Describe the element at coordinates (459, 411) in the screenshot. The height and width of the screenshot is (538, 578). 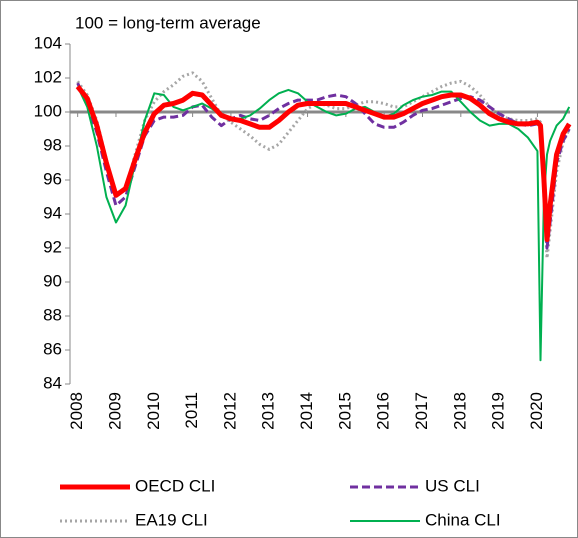
I see `x-tick-label: 2018` at that location.